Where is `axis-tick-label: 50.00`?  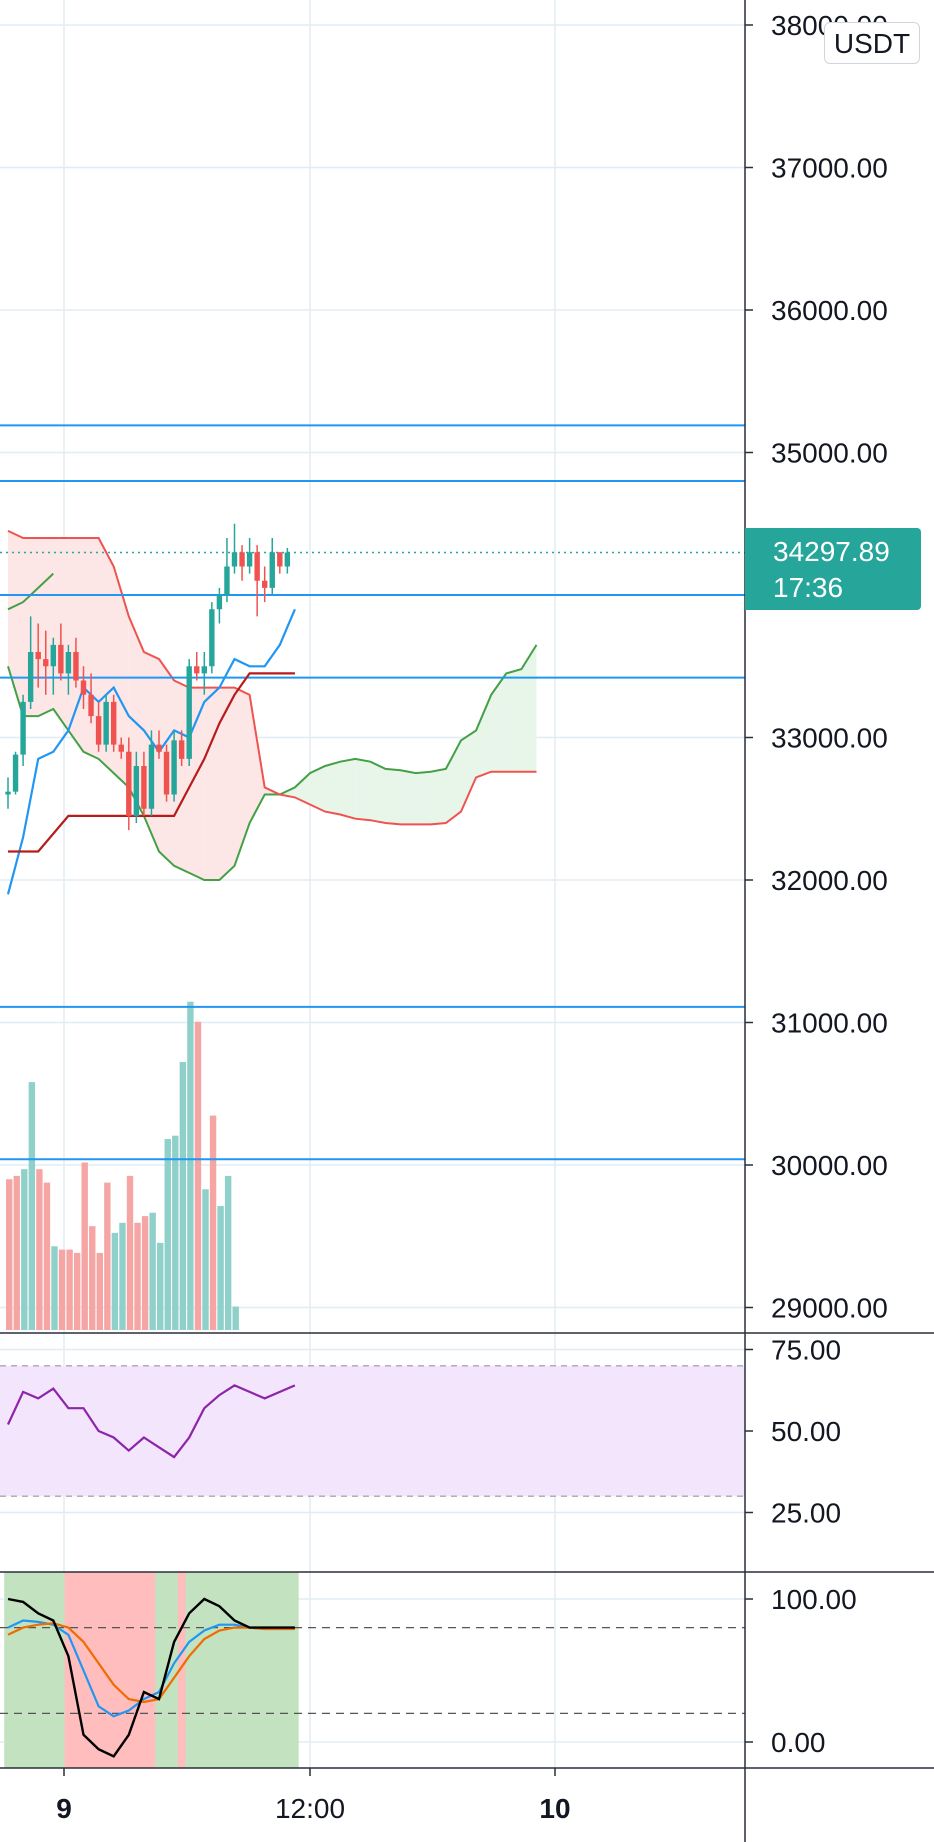 axis-tick-label: 50.00 is located at coordinates (806, 1431).